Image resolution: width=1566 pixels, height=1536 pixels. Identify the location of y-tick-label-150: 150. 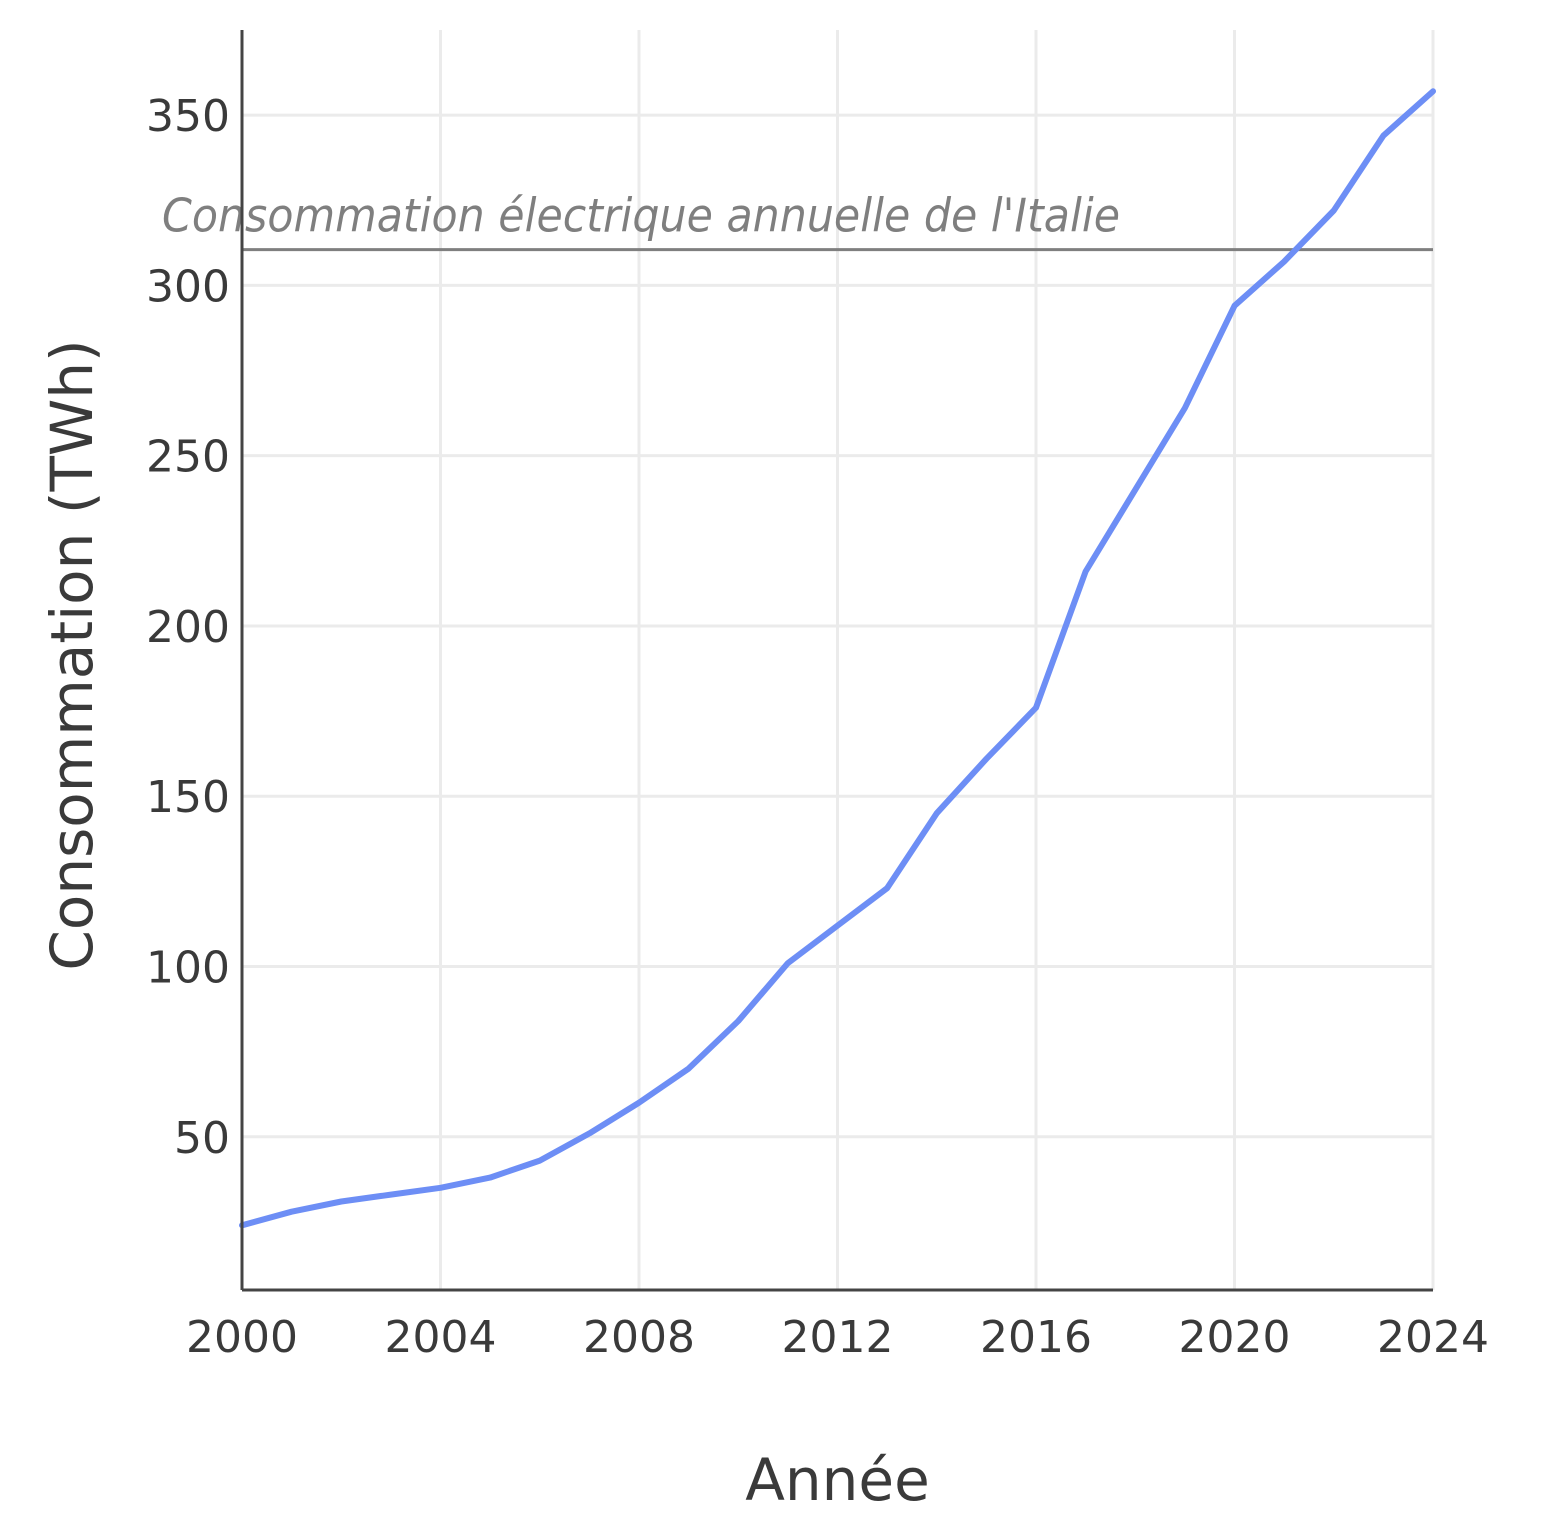
(188, 797).